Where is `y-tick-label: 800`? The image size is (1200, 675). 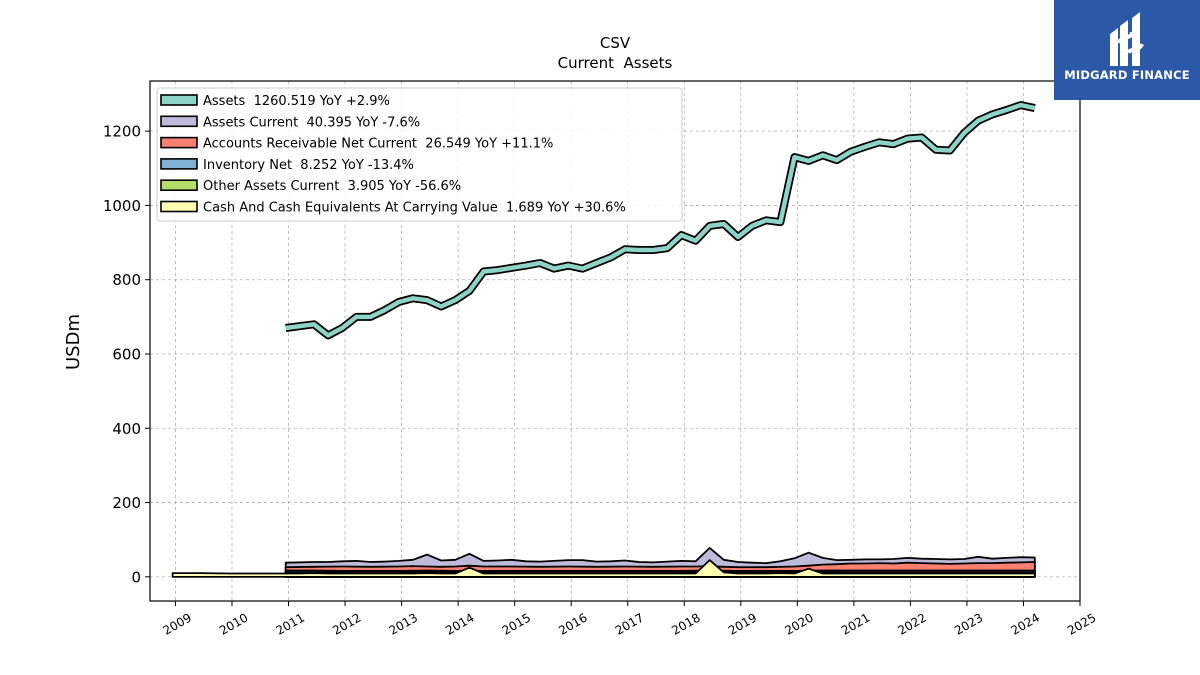 y-tick-label: 800 is located at coordinates (126, 280).